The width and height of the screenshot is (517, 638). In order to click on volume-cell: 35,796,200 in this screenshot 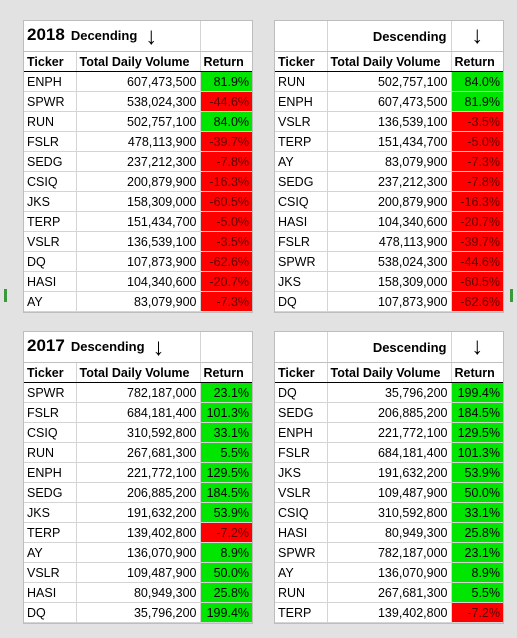, I will do `click(389, 392)`.